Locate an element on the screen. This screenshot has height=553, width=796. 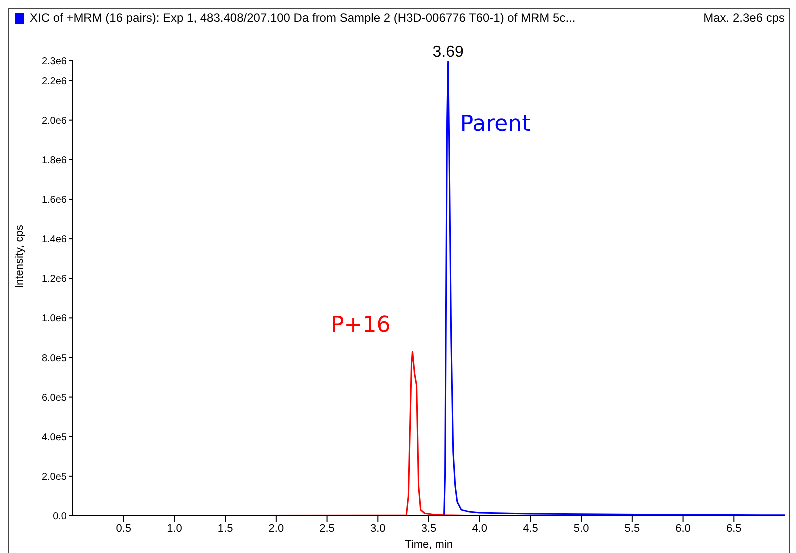
x-tick-label: 1.0 is located at coordinates (174, 528).